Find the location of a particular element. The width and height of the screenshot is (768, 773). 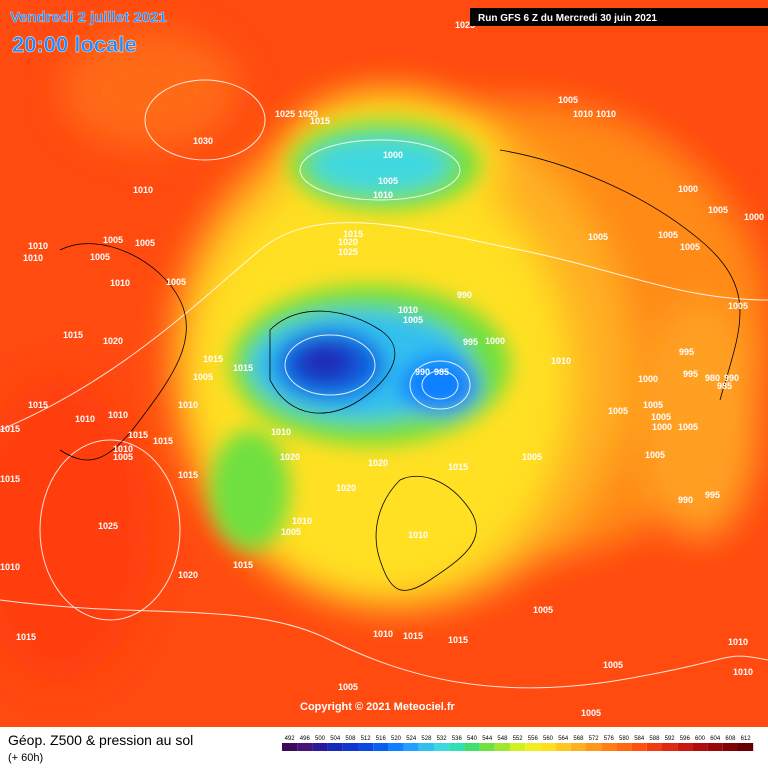

colorbar-label: 544 is located at coordinates (487, 739).